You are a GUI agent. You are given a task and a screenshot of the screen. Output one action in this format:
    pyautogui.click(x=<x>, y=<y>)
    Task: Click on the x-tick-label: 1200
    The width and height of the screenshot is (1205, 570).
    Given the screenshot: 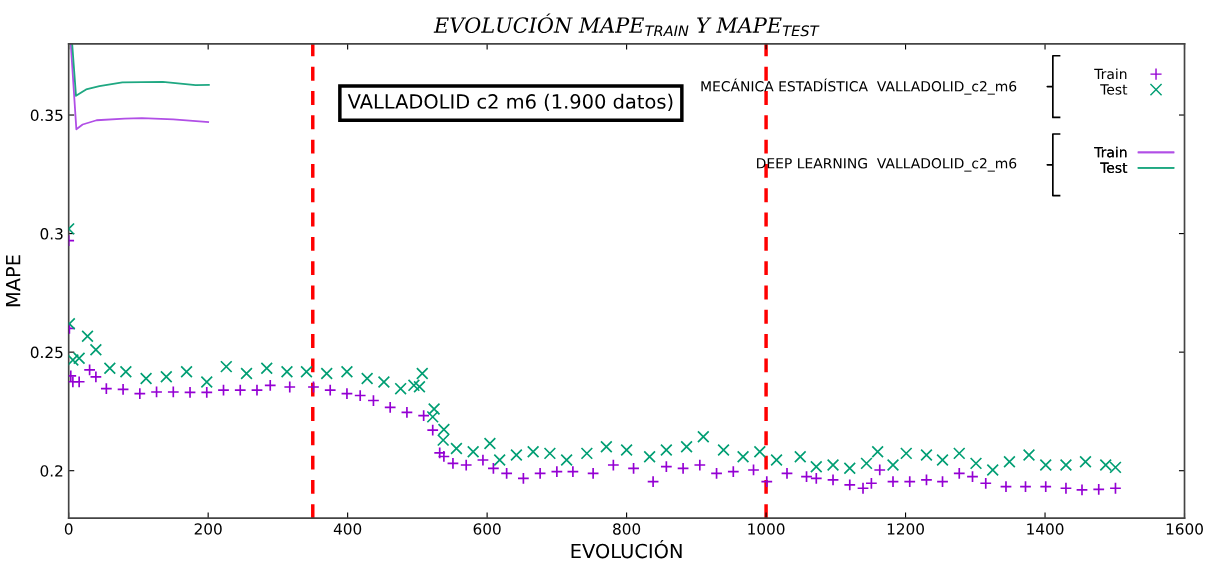 What is the action you would take?
    pyautogui.click(x=905, y=529)
    